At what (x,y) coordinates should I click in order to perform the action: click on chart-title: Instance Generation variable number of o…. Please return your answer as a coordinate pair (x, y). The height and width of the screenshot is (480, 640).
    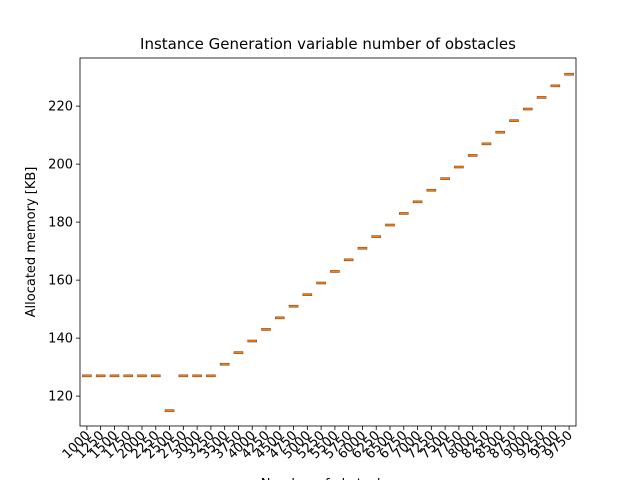
    Looking at the image, I should click on (328, 44).